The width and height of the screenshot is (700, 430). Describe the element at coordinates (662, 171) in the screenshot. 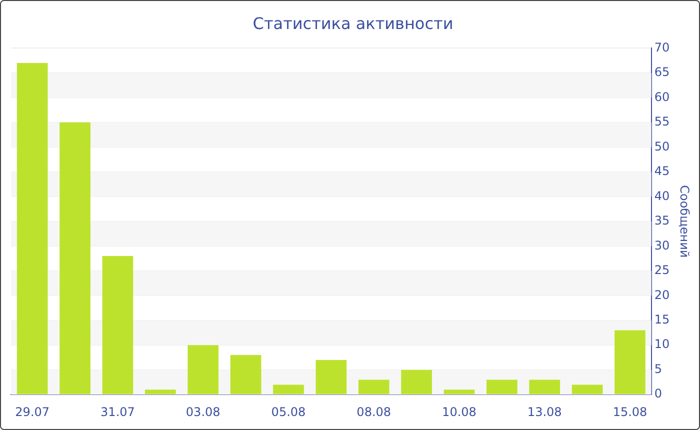

I see `y-tick-label: 45` at that location.